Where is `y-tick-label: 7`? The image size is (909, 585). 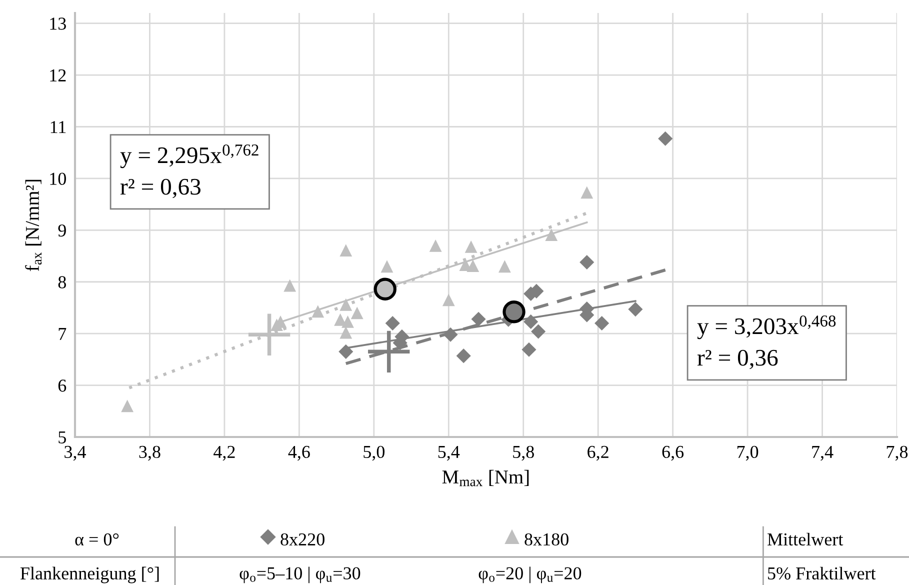
y-tick-label: 7 is located at coordinates (62, 334).